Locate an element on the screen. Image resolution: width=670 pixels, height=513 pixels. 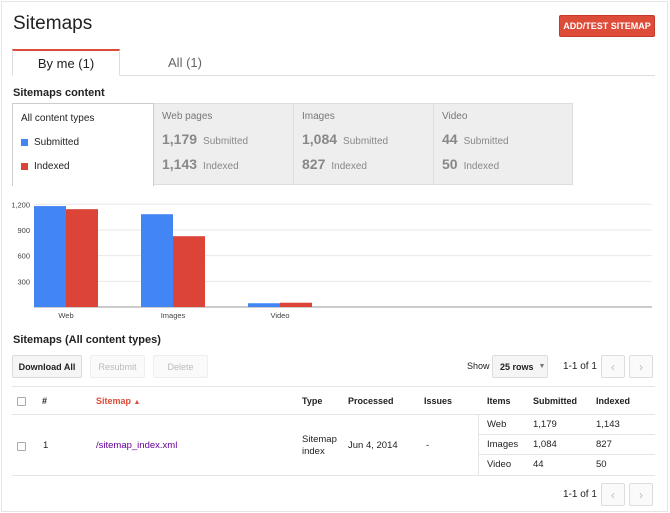
content-type-images: Images 1,084 Submitted 827 Indexed is located at coordinates (363, 144).